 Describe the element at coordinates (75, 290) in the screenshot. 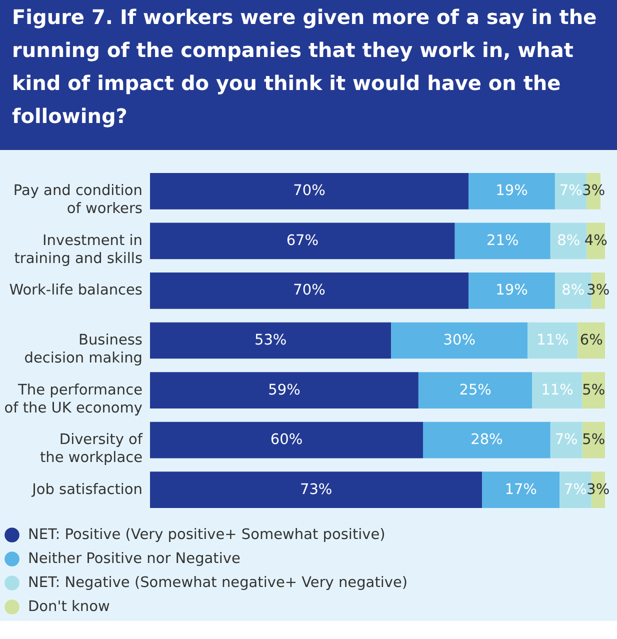

I see `y-tick-label: Work-life balances` at that location.